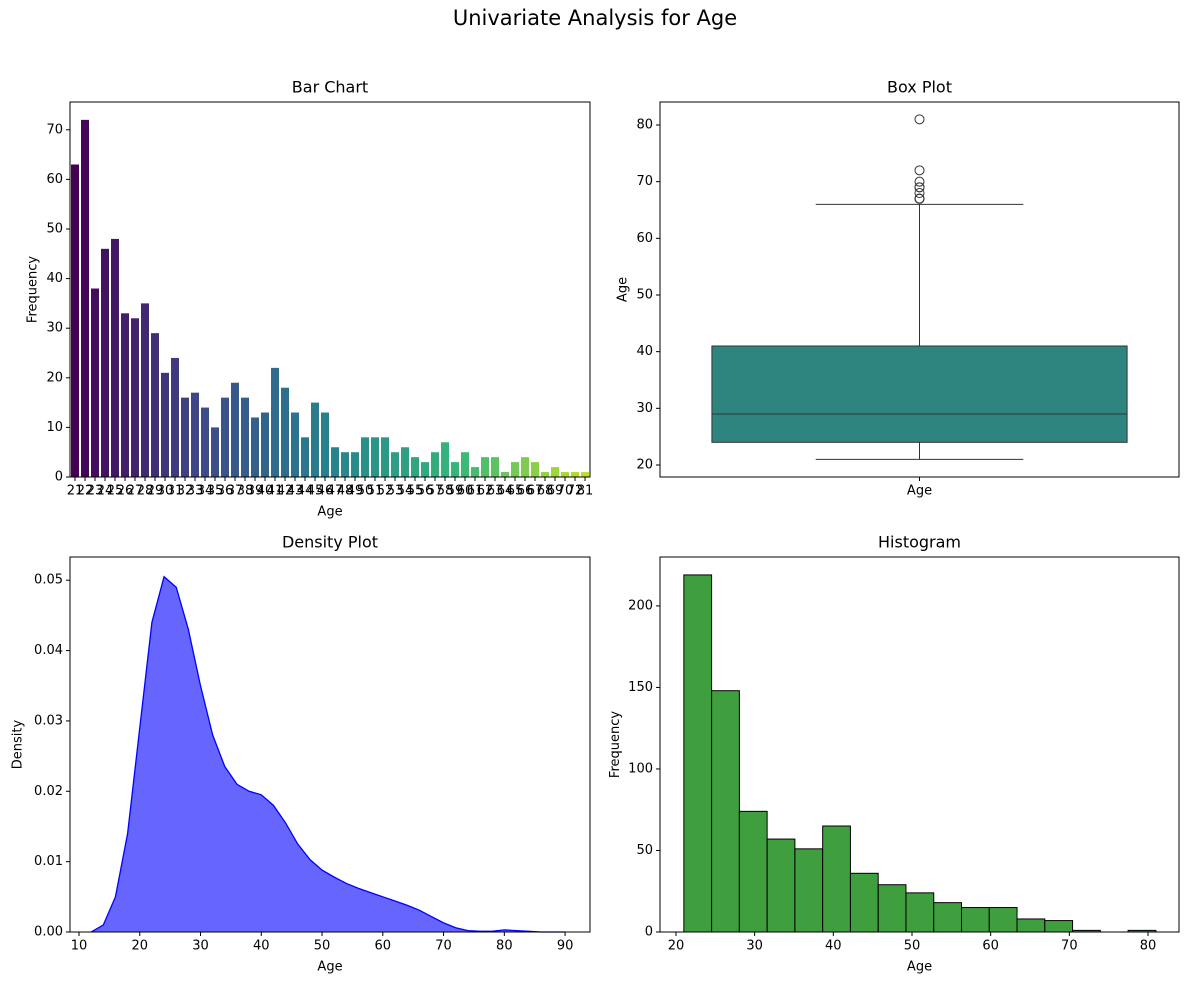  Describe the element at coordinates (435, 491) in the screenshot. I see `x-tick-label: 57` at that location.